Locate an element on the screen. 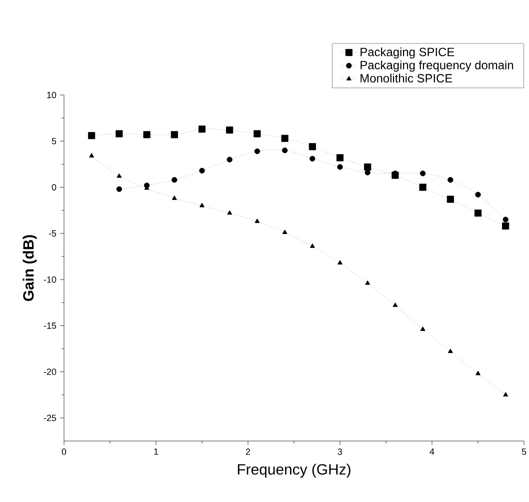  y-tick-label: -20 is located at coordinates (50, 371).